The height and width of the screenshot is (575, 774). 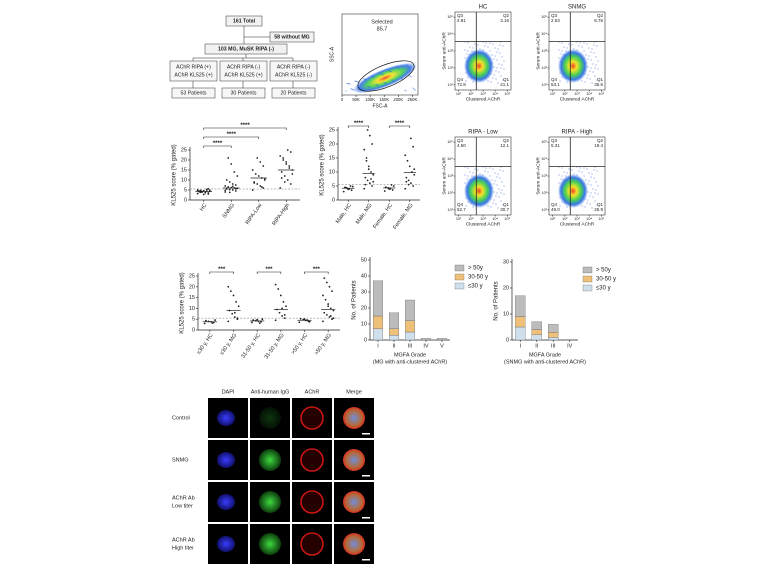 I want to click on column-header: Anti-human IgG, so click(x=270, y=392).